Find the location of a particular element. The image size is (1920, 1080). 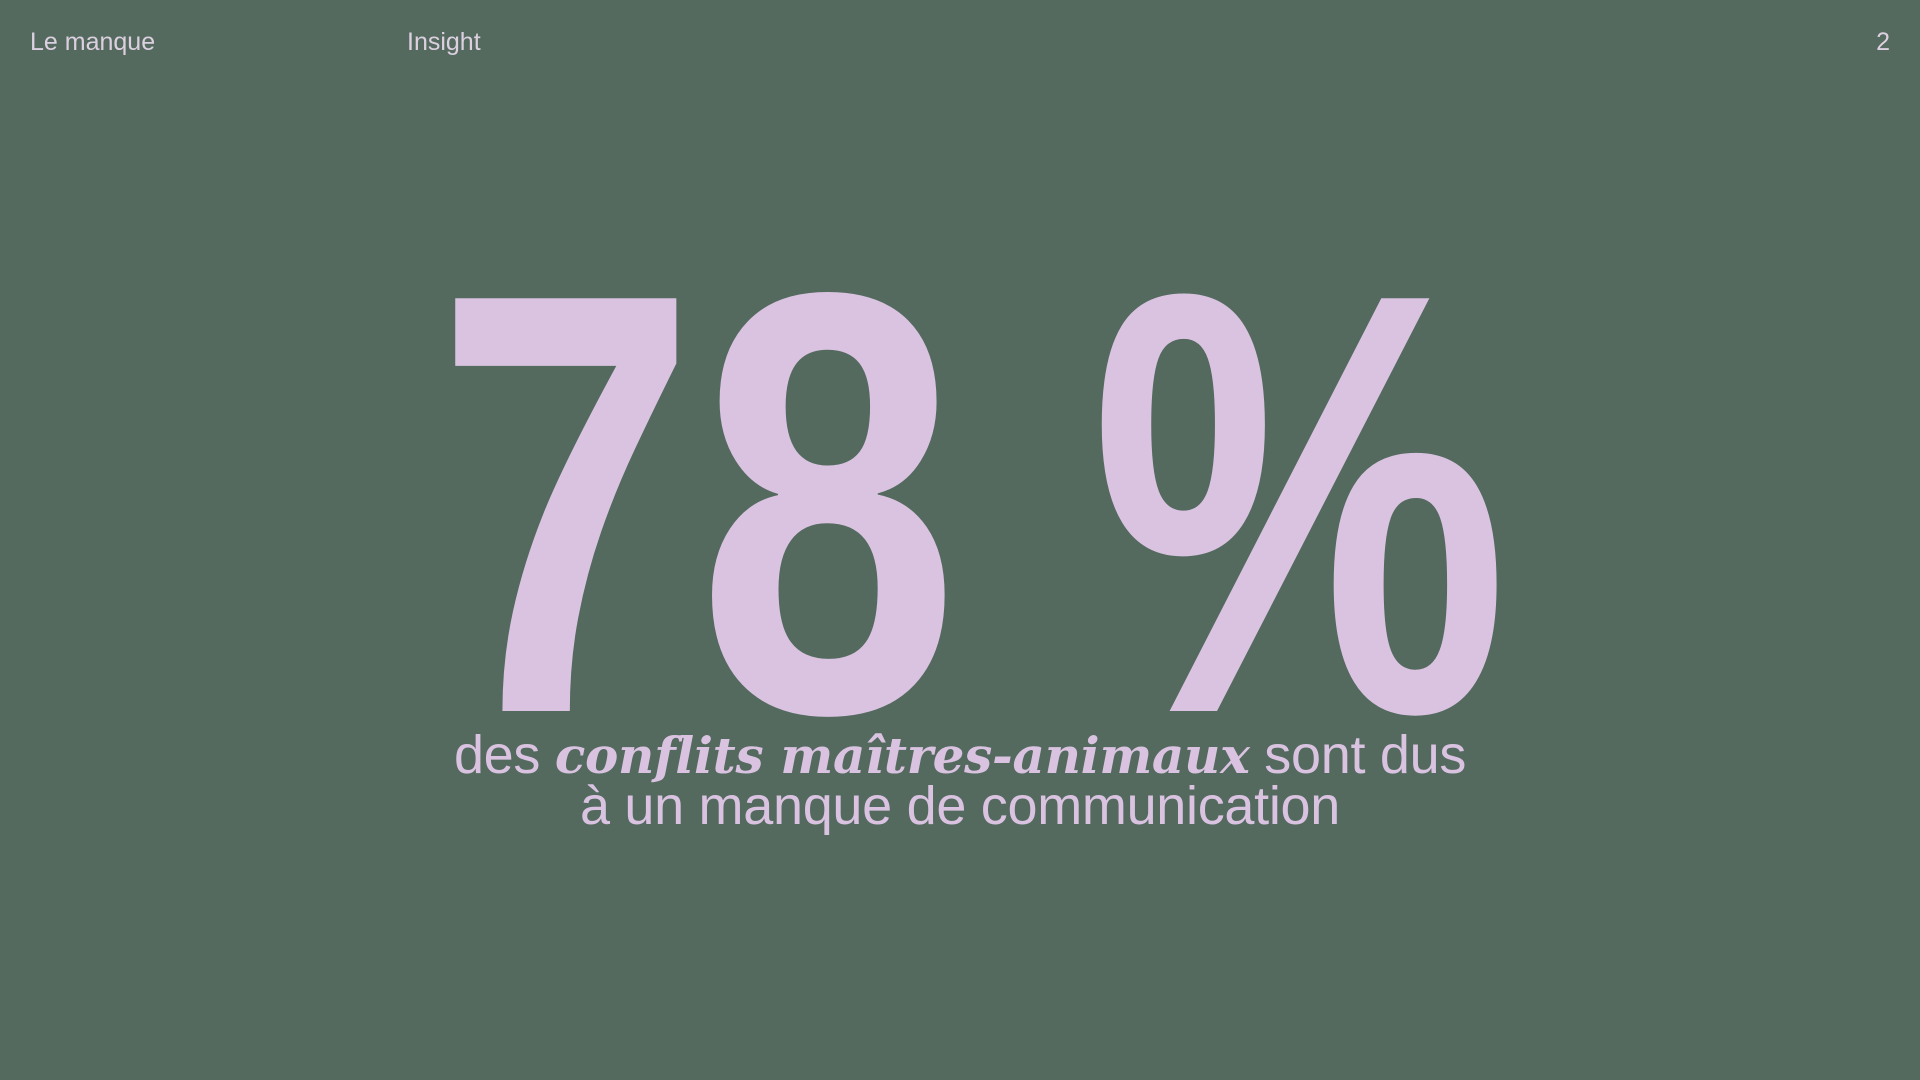

section-label: Le manque is located at coordinates (93, 42).